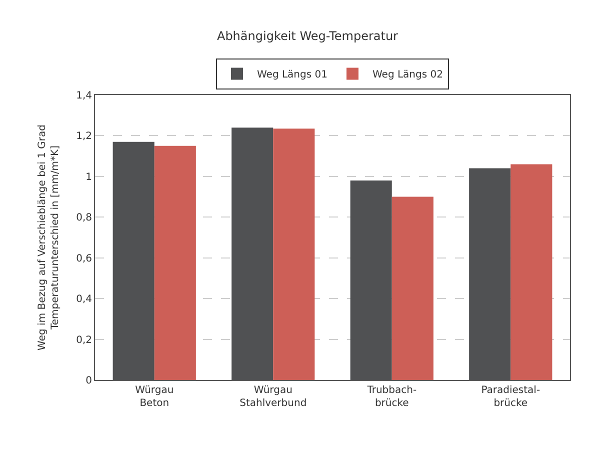  I want to click on x-tick-label: Würgau Beton, so click(154, 397).